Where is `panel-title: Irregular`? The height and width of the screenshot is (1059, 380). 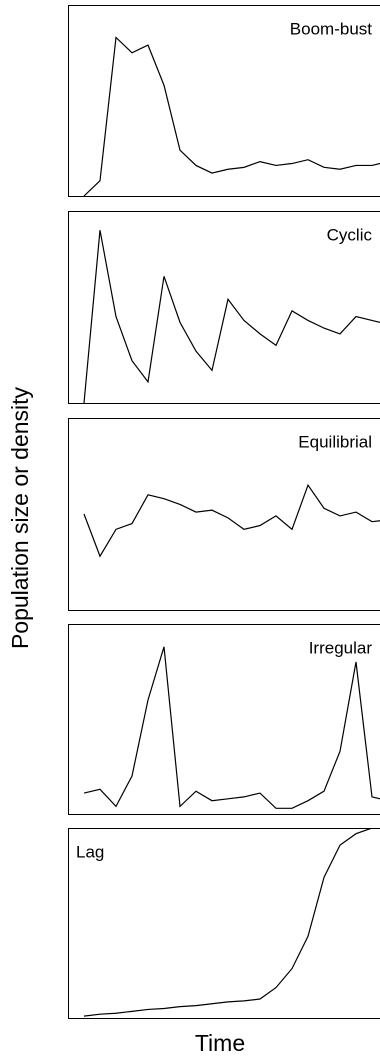
panel-title: Irregular is located at coordinates (341, 647).